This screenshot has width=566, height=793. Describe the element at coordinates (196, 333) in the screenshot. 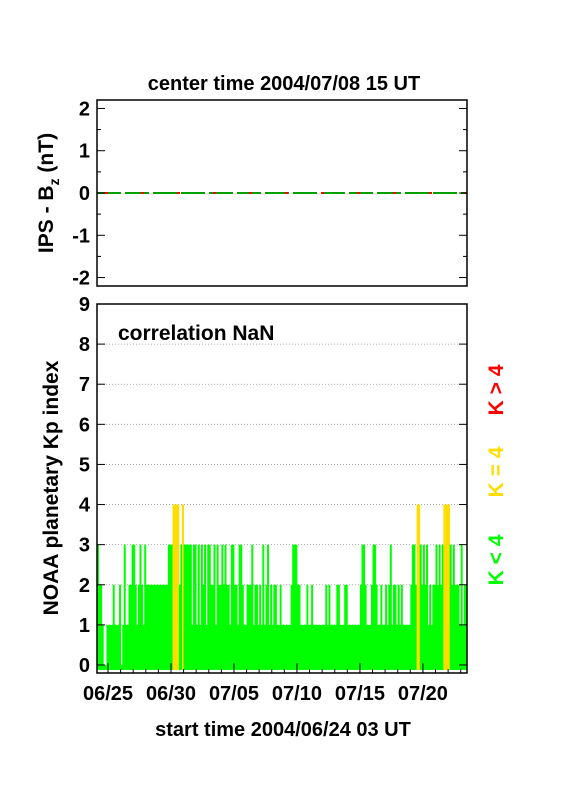

I see `kp-correlation-annotation: correlation NaN` at that location.